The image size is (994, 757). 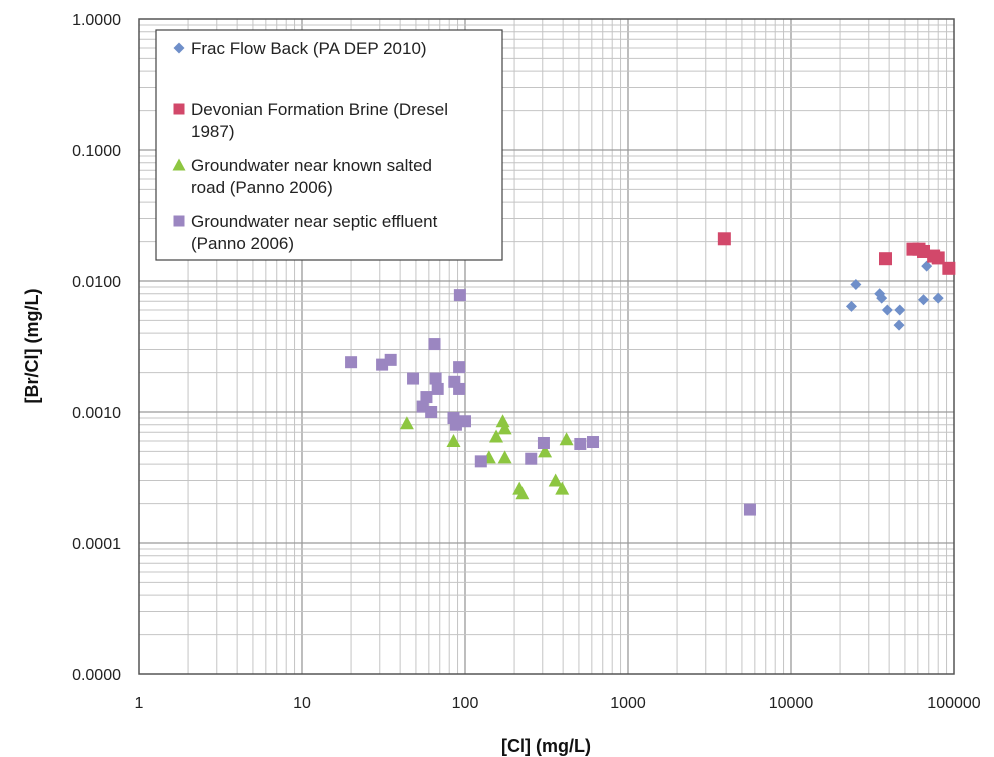 What do you see at coordinates (302, 703) in the screenshot?
I see `x-tick-label: 10` at bounding box center [302, 703].